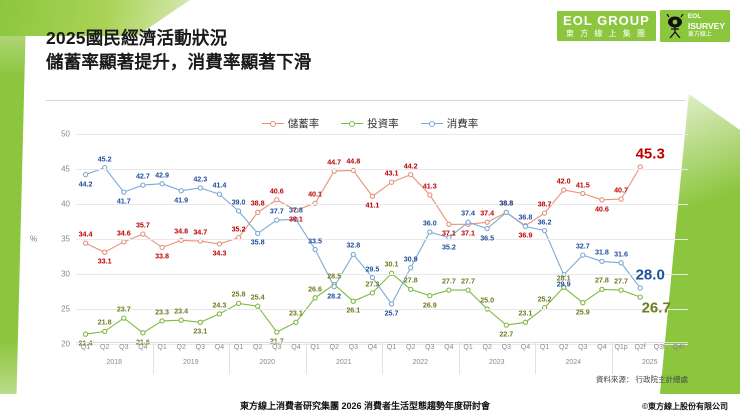 The image size is (740, 416). I want to click on data-label-savings-13: 44.7, so click(334, 162).